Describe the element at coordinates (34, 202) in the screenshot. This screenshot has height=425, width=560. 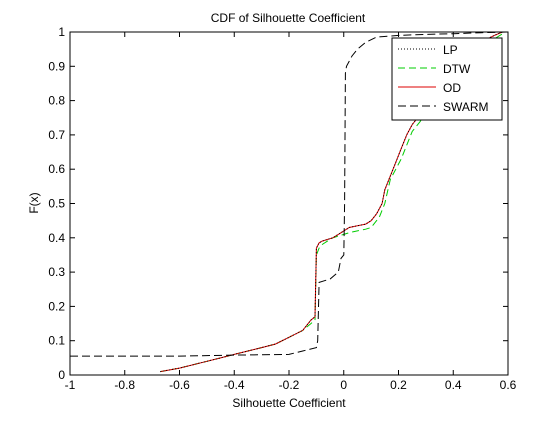
I see `y-axis-label: F(x)` at that location.